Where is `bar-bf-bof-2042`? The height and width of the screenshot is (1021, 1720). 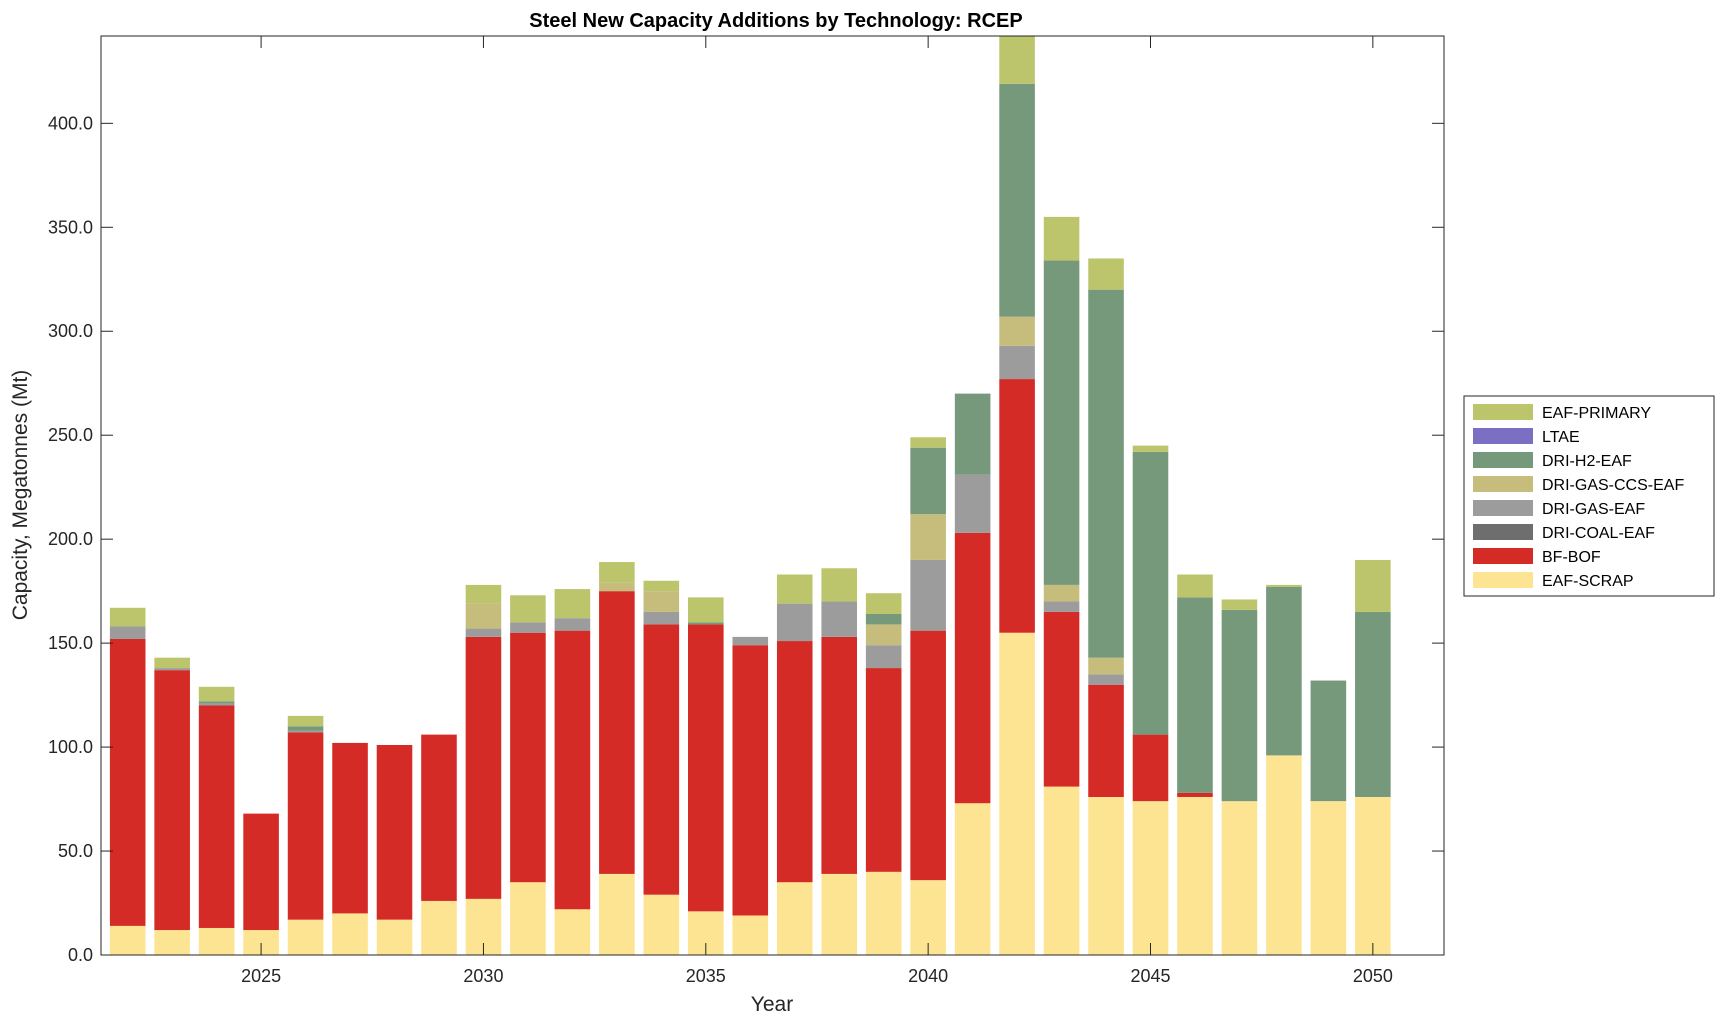 bar-bf-bof-2042 is located at coordinates (1017, 506).